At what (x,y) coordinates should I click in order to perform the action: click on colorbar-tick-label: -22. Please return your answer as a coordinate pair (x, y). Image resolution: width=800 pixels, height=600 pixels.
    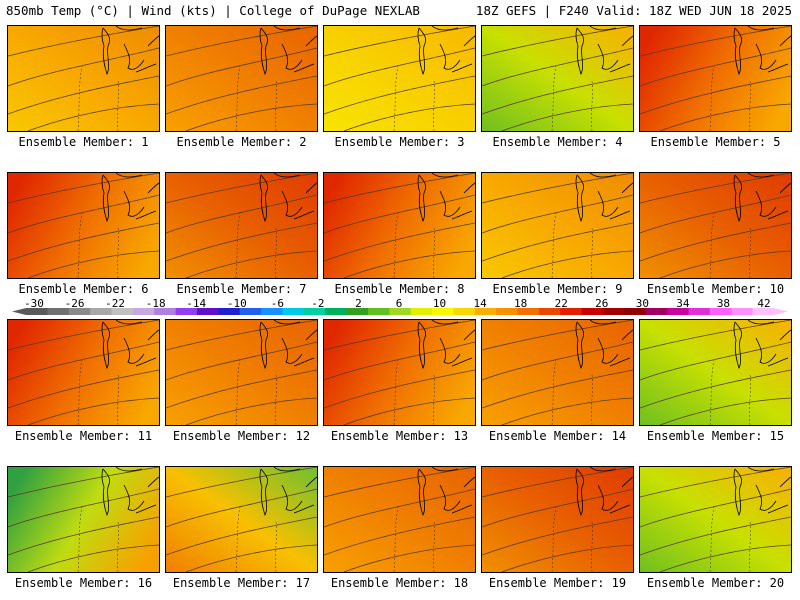
    Looking at the image, I should click on (115, 303).